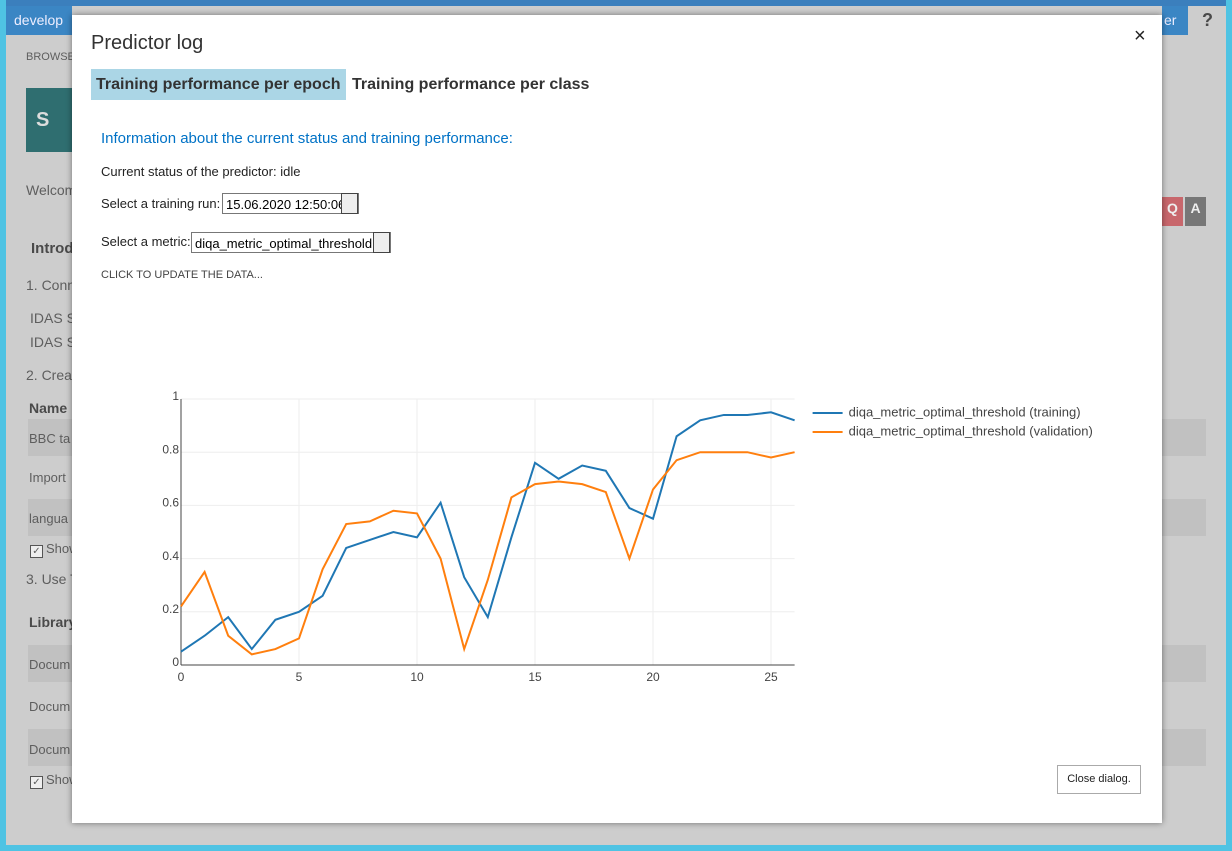 This screenshot has width=1232, height=851. What do you see at coordinates (1099, 779) in the screenshot?
I see `close-button: Close dialog.` at bounding box center [1099, 779].